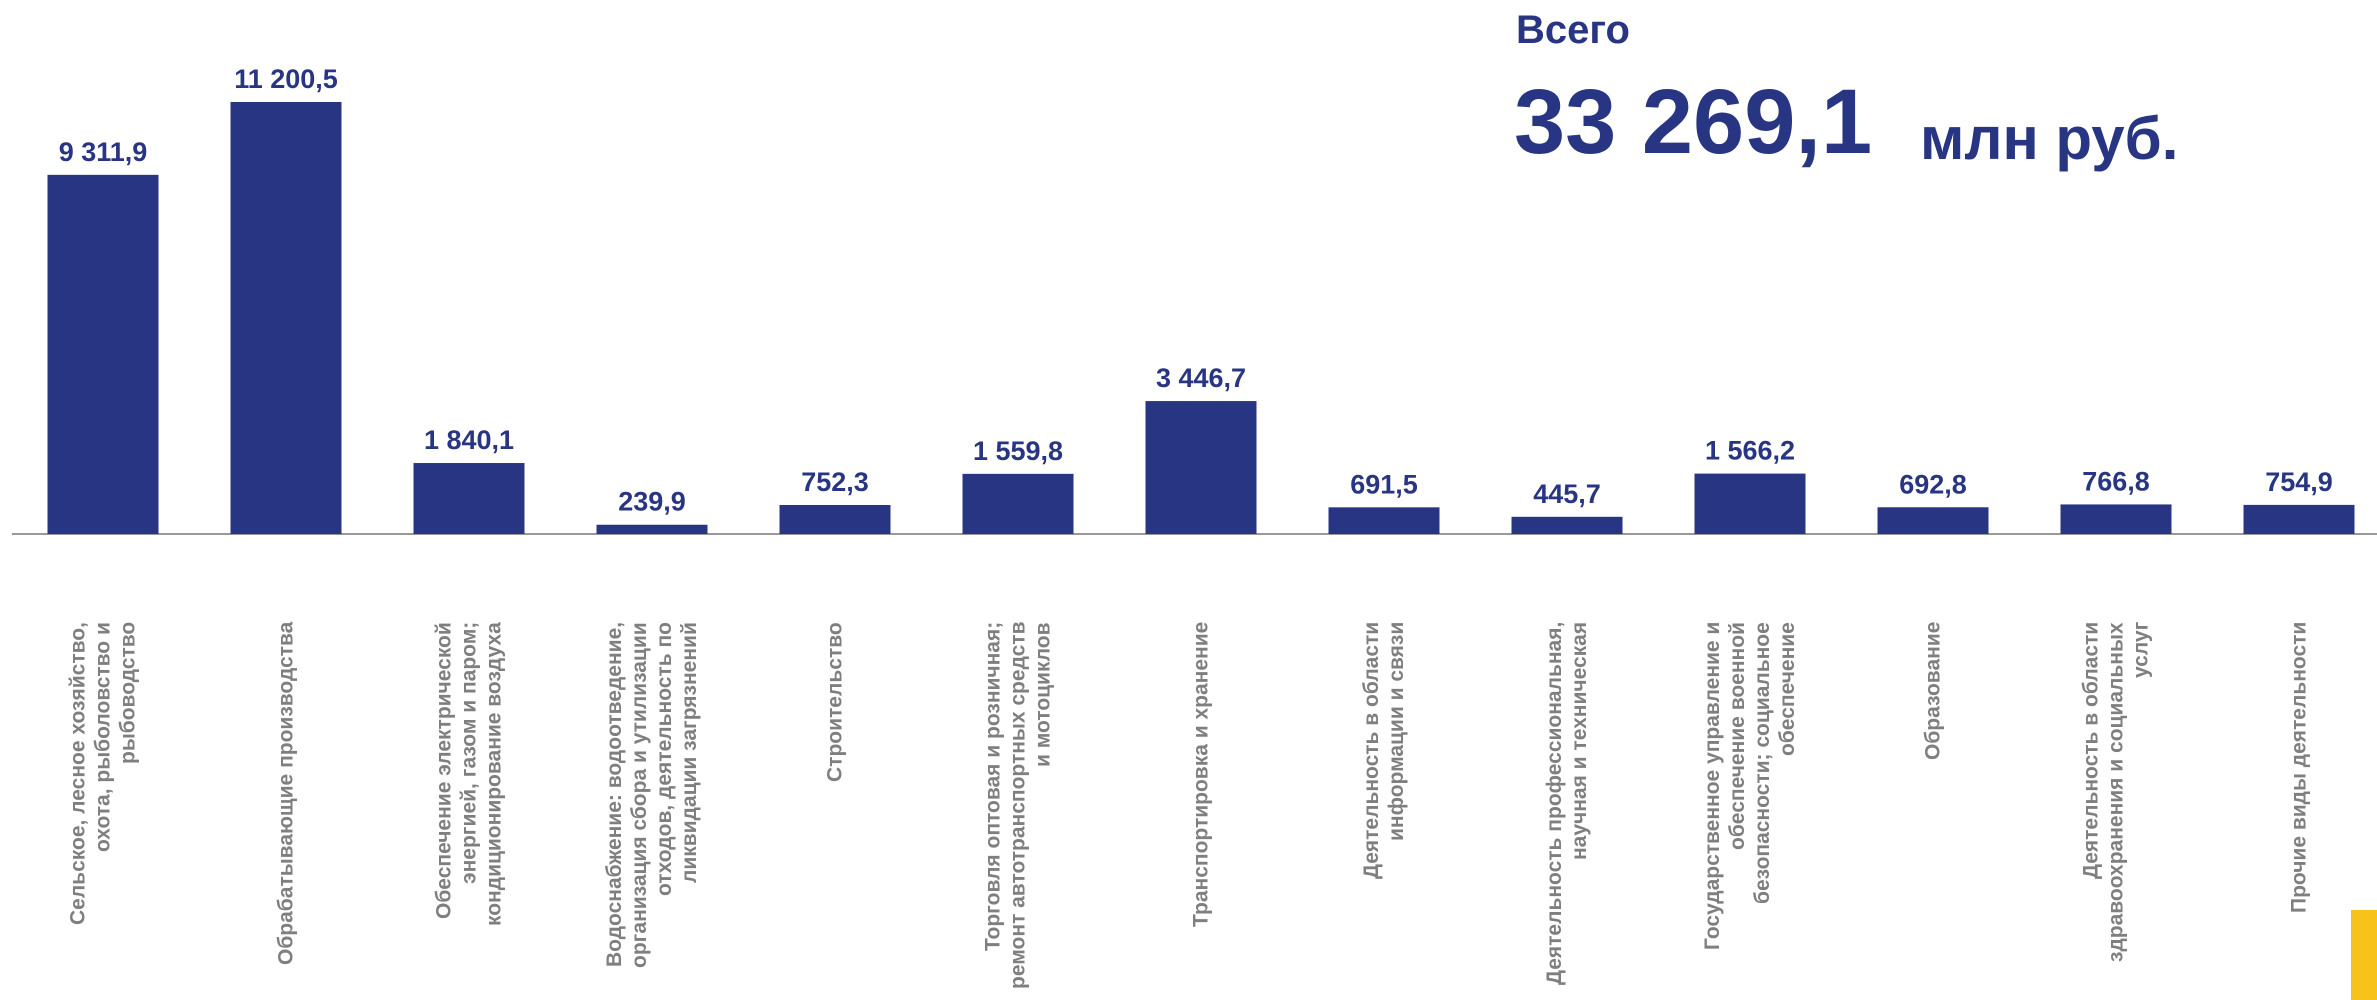 The image size is (2377, 1000). I want to click on total-caption: Всего, so click(1573, 30).